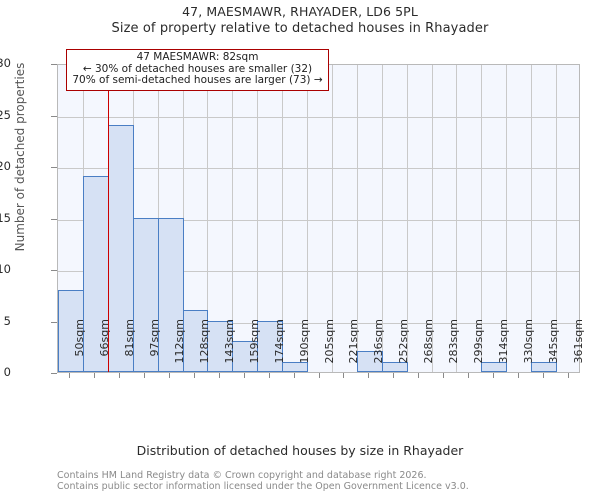 Image resolution: width=600 pixels, height=500 pixels. I want to click on x-tick-label: 190sqm, so click(304, 341).